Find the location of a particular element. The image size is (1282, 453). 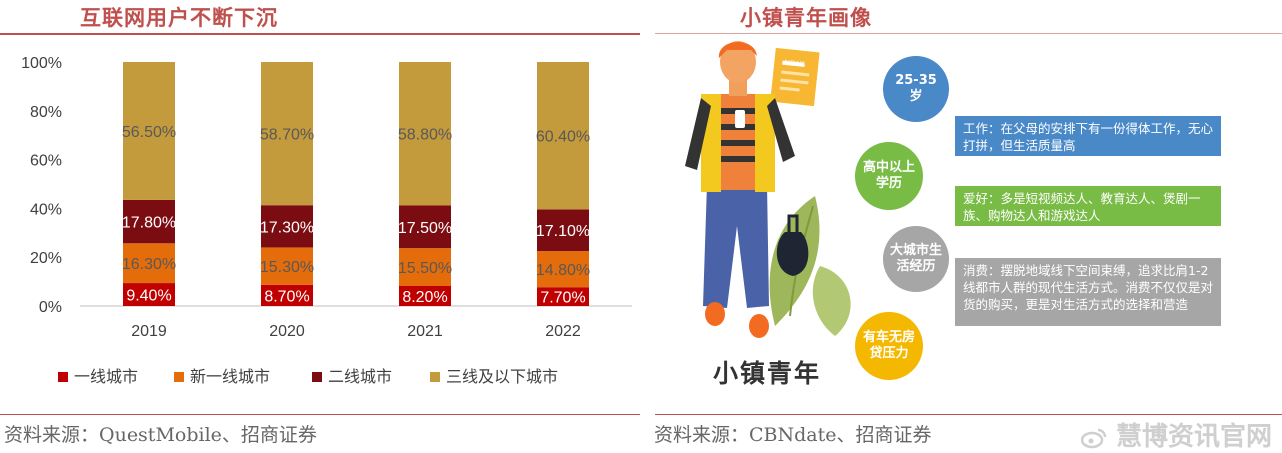

watermark: 慧博资讯官网 is located at coordinates (1176, 434).